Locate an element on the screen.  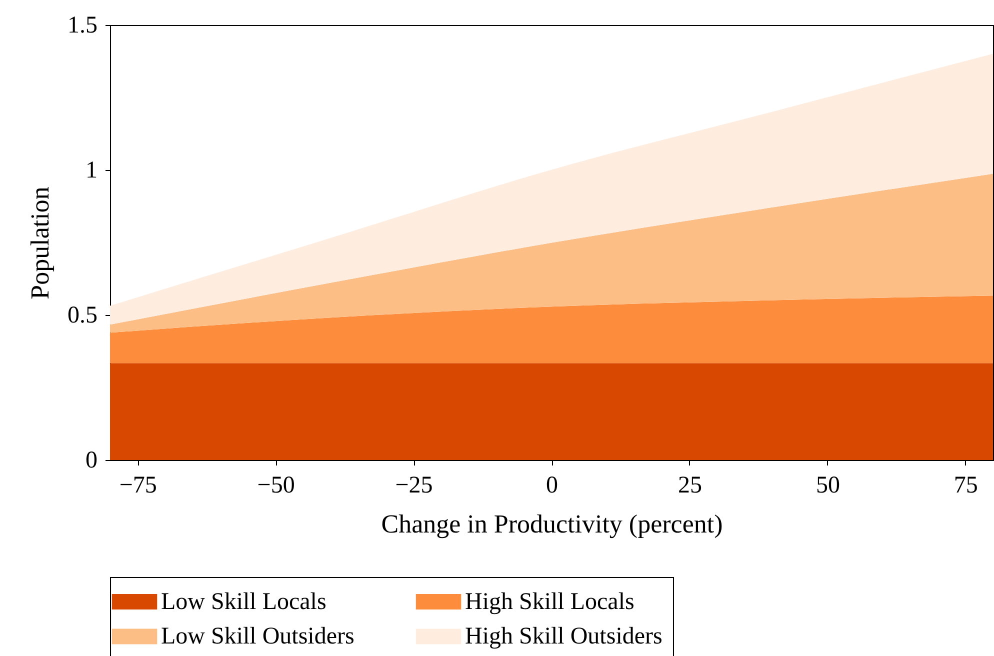
legend-label: Low Skill Locals is located at coordinates (243, 601).